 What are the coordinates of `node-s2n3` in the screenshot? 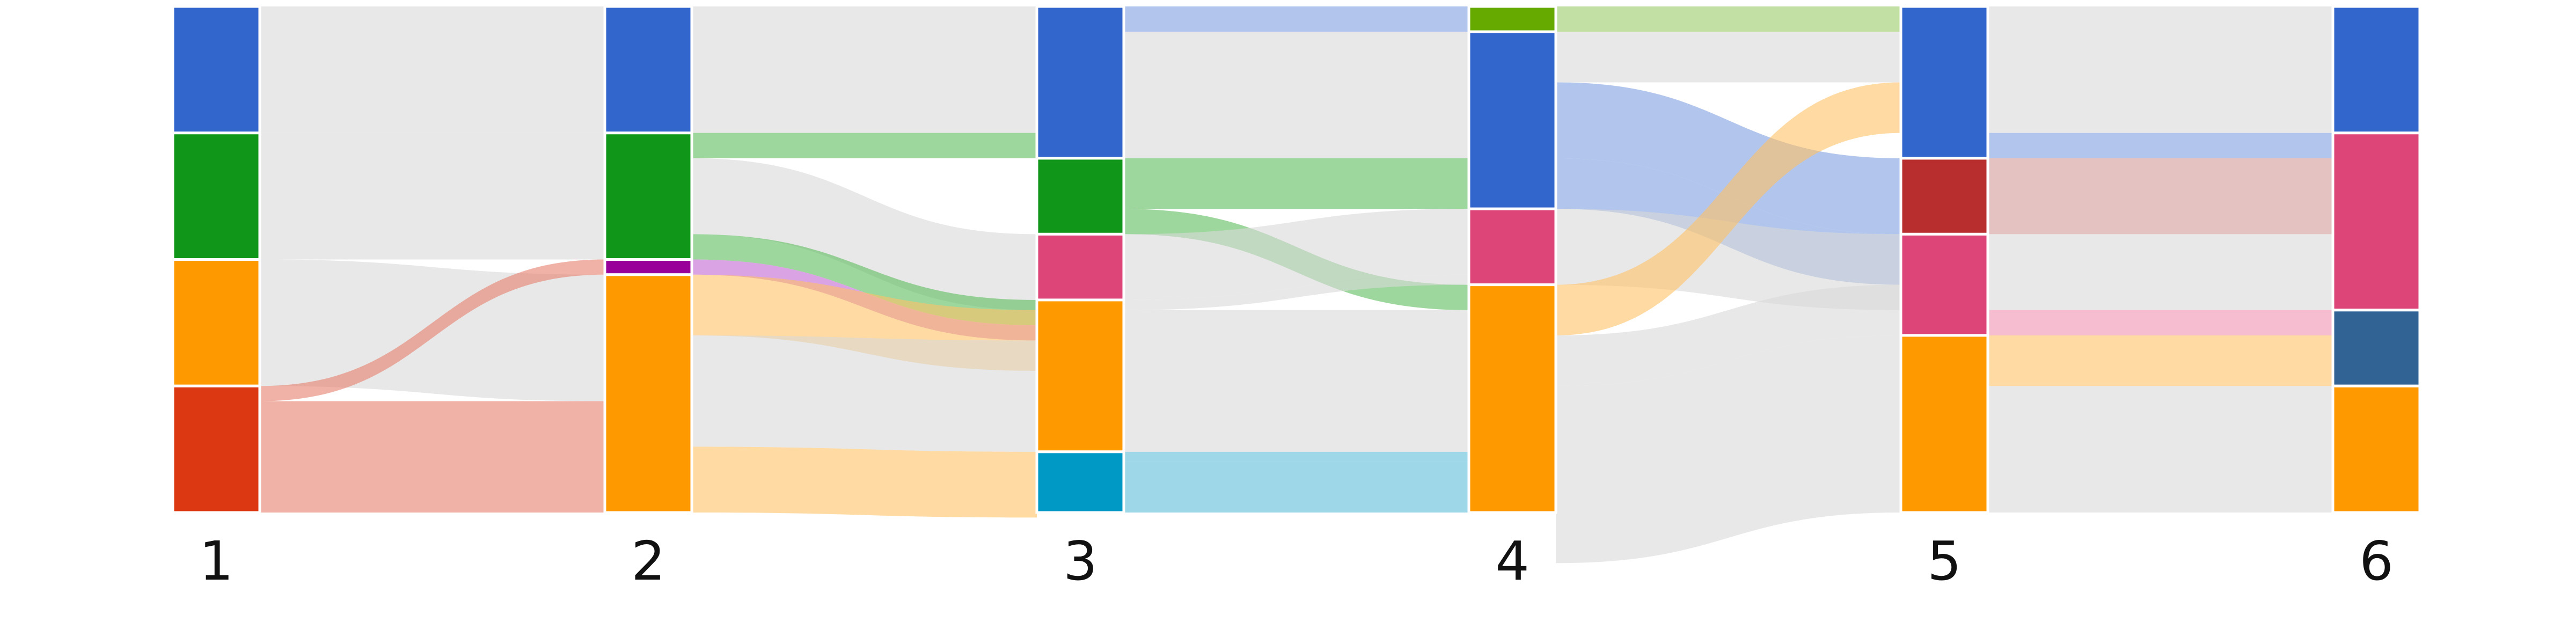 It's located at (648, 267).